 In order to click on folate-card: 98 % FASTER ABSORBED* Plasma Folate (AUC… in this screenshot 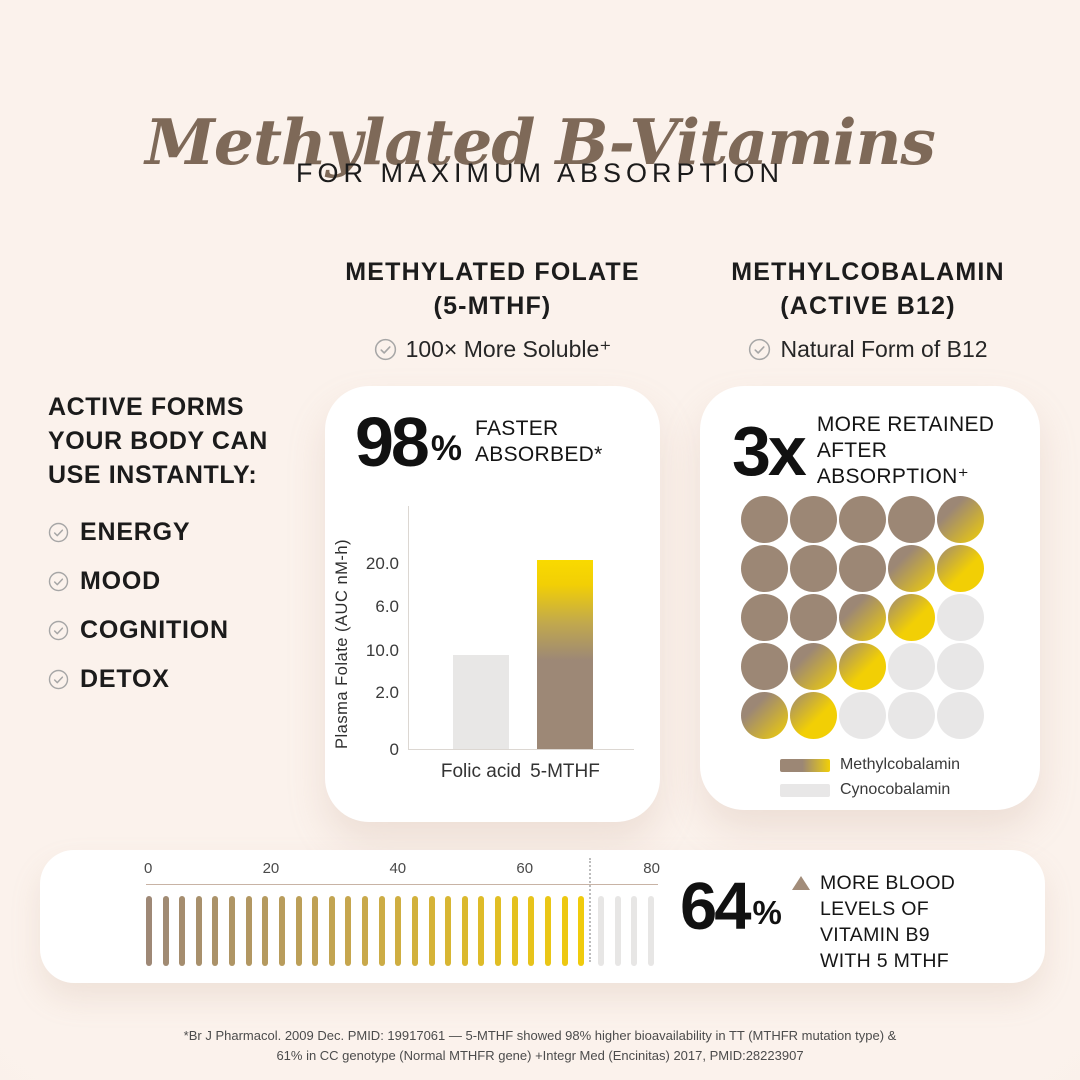, I will do `click(492, 604)`.